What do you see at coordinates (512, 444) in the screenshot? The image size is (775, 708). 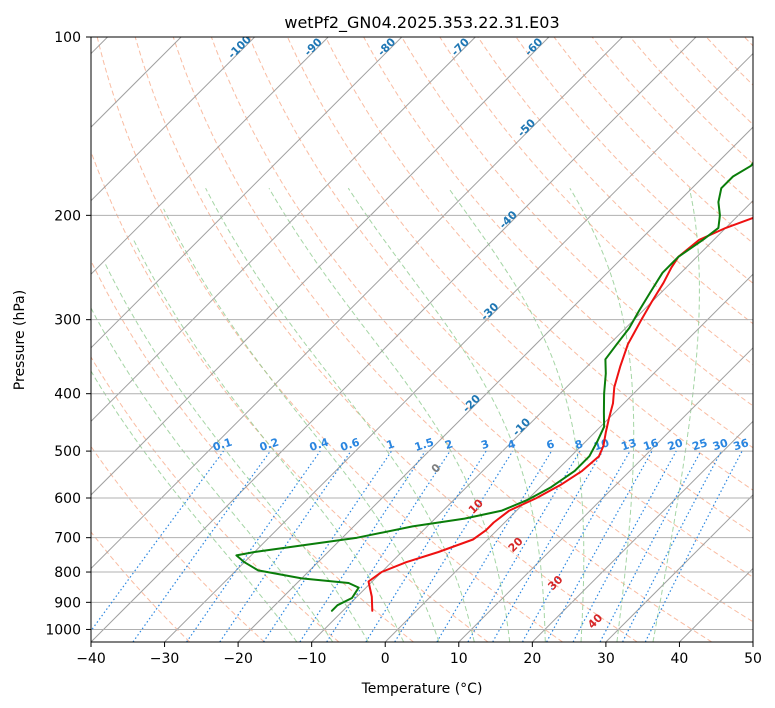 I see `mixing-ratio-label: 4` at bounding box center [512, 444].